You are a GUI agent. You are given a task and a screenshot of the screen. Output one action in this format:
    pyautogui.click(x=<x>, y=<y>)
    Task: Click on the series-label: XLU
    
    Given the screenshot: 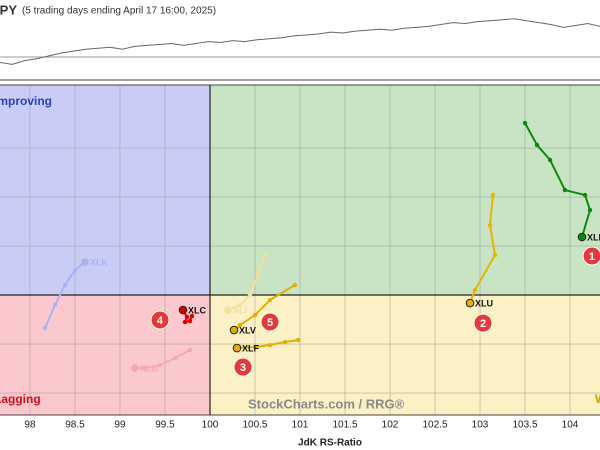 What is the action you would take?
    pyautogui.click(x=484, y=303)
    